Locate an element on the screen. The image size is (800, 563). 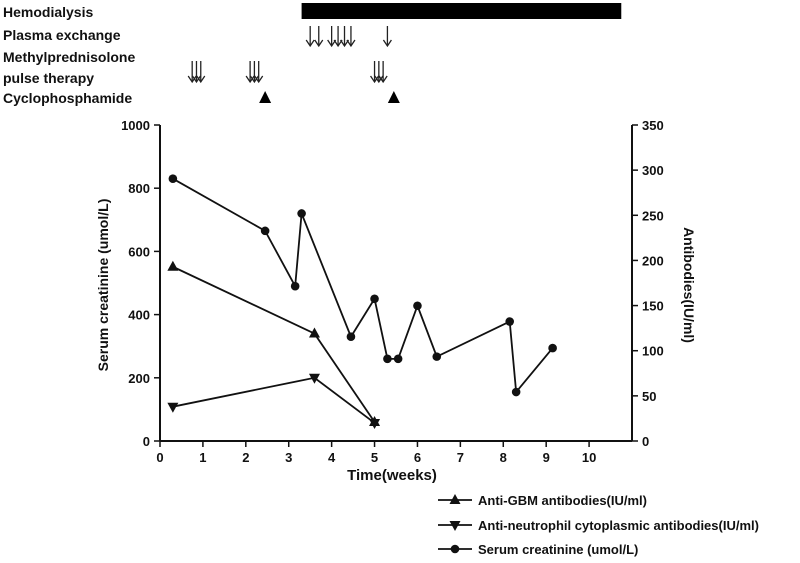
y-left-tick-label: 400 is located at coordinates (139, 315).